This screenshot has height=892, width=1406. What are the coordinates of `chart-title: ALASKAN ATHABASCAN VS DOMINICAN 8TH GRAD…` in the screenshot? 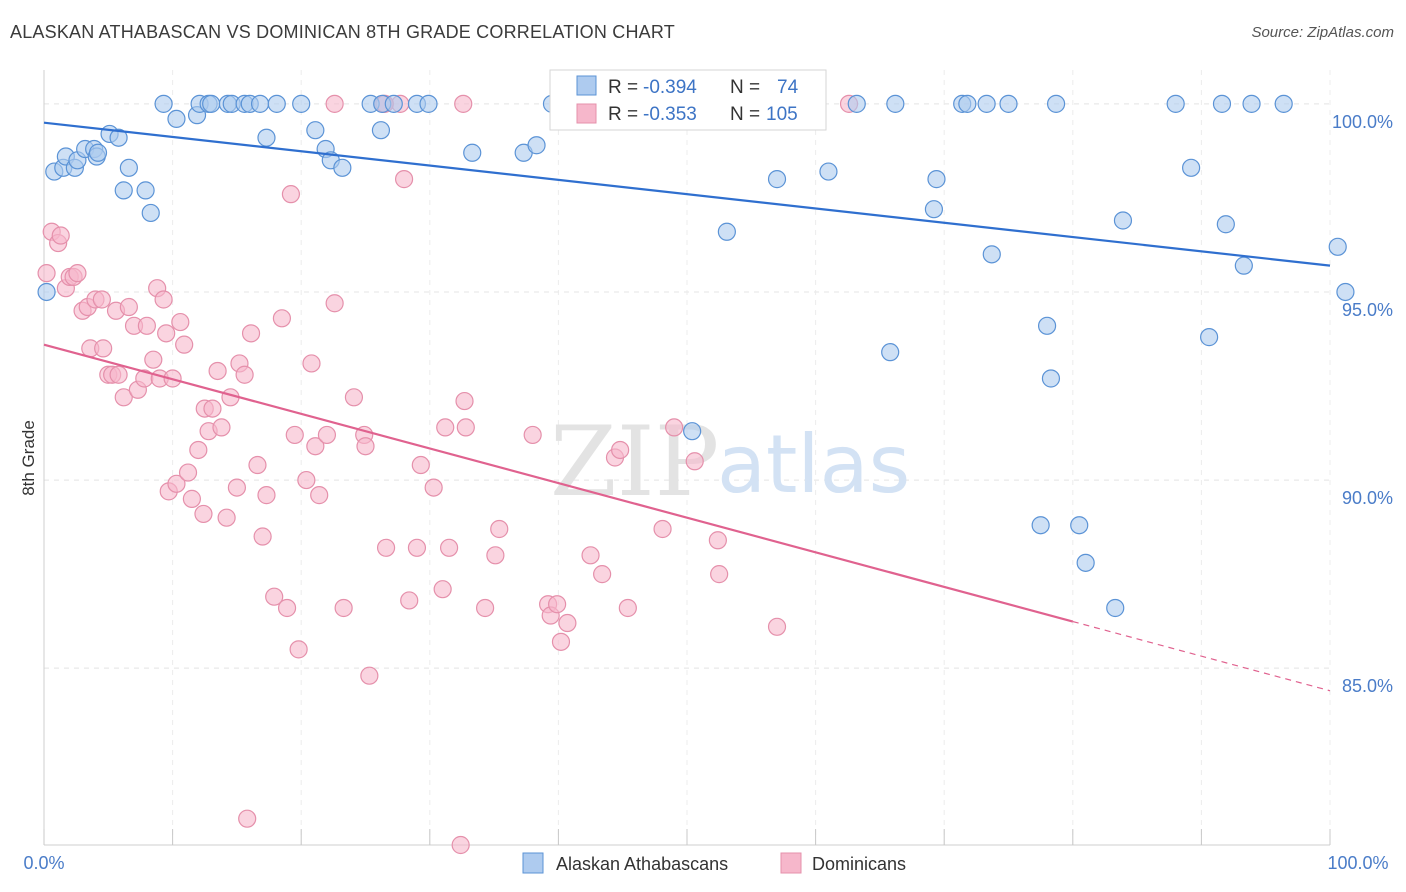 It's located at (342, 32).